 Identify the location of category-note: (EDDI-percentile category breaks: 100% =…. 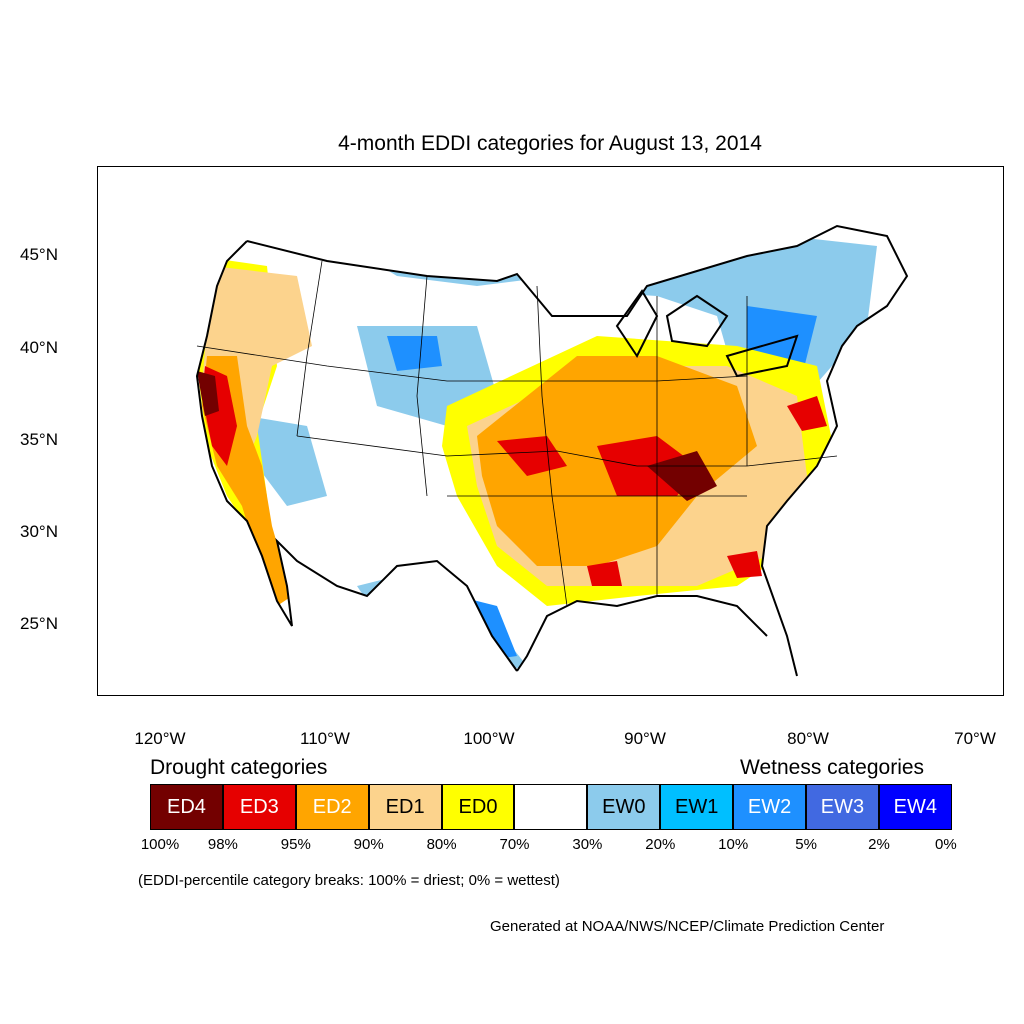
(349, 880).